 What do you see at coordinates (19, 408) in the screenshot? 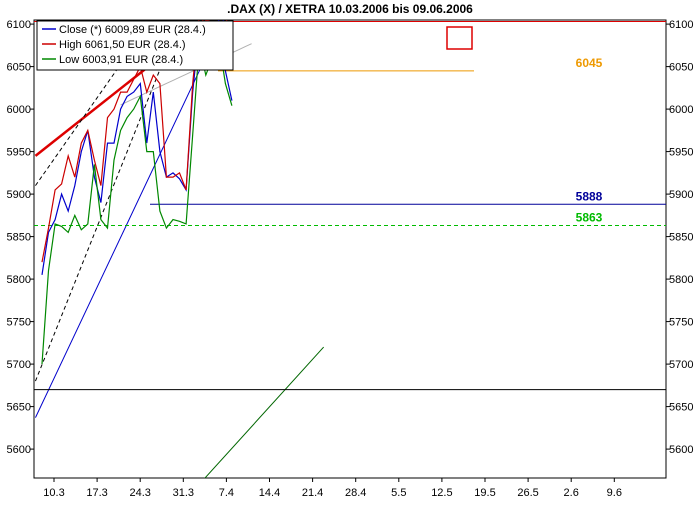
I see `y-tick-label-left: 5650` at bounding box center [19, 408].